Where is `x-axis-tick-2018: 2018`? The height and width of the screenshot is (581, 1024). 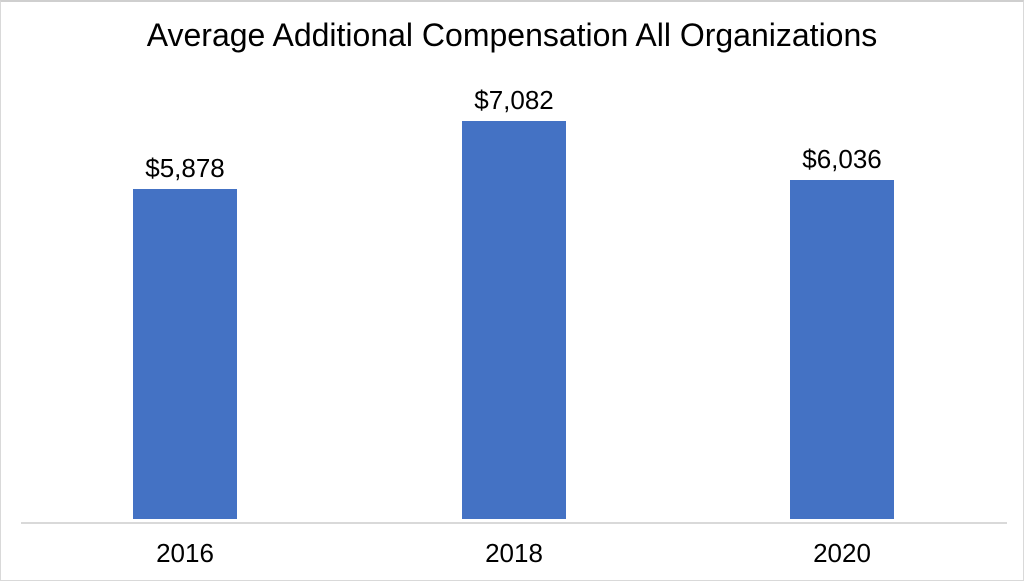
x-axis-tick-2018: 2018 is located at coordinates (514, 553).